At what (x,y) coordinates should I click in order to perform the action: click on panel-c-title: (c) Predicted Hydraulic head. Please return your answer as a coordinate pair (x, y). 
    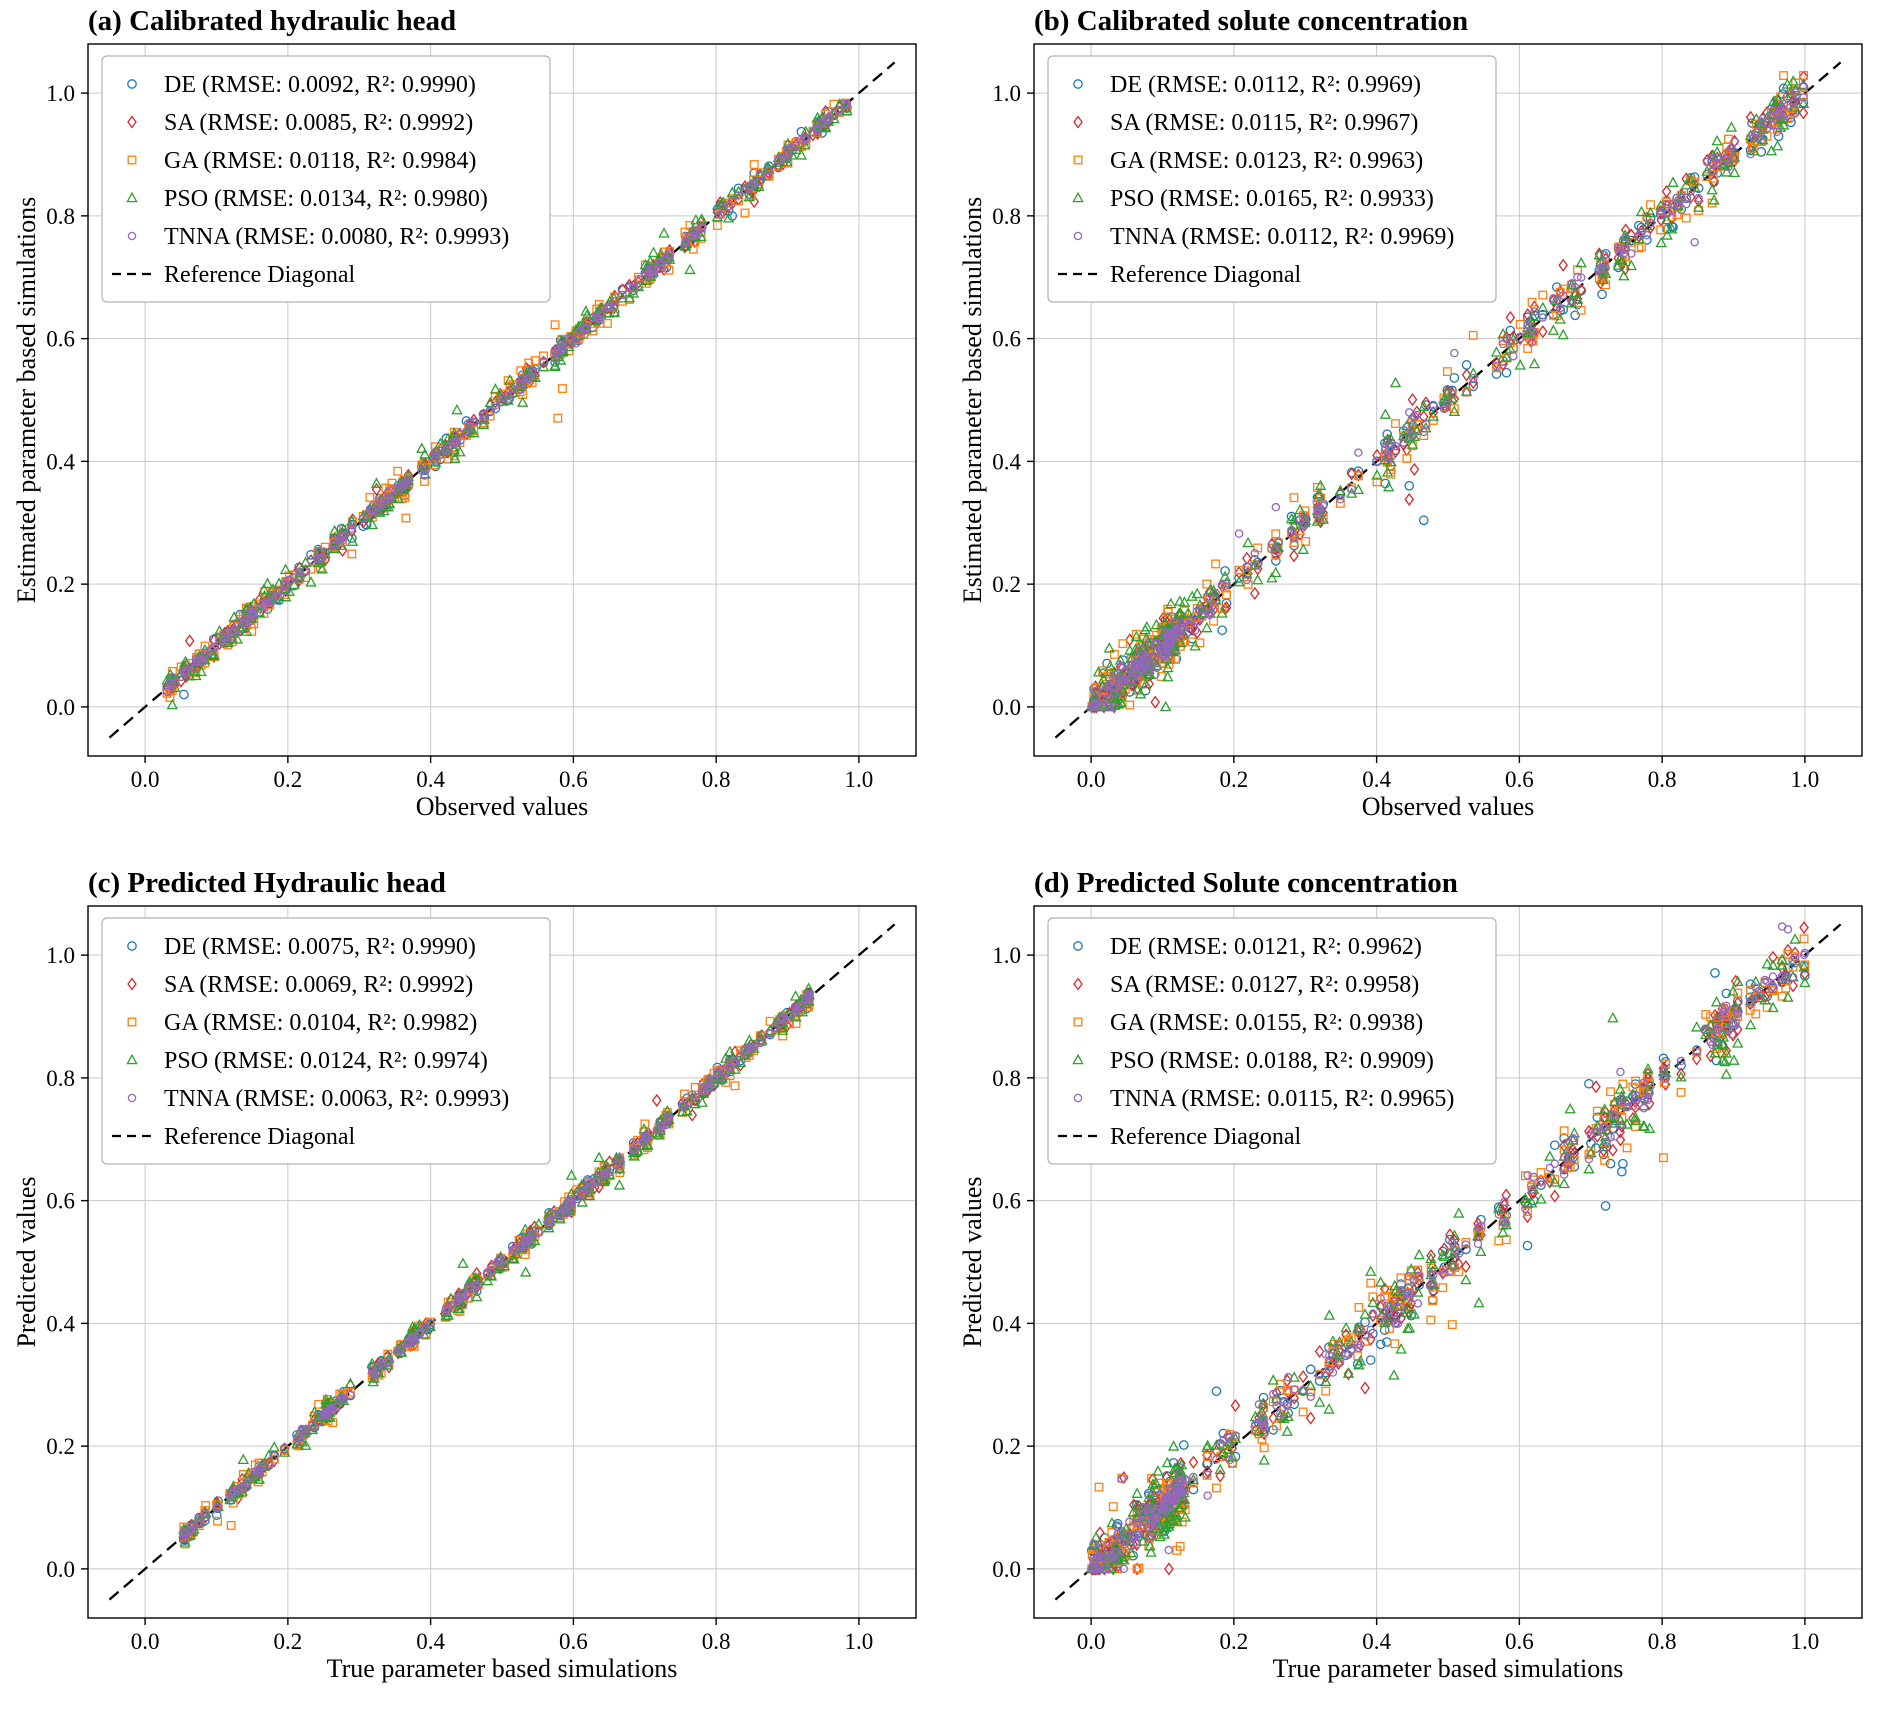
    Looking at the image, I should click on (267, 883).